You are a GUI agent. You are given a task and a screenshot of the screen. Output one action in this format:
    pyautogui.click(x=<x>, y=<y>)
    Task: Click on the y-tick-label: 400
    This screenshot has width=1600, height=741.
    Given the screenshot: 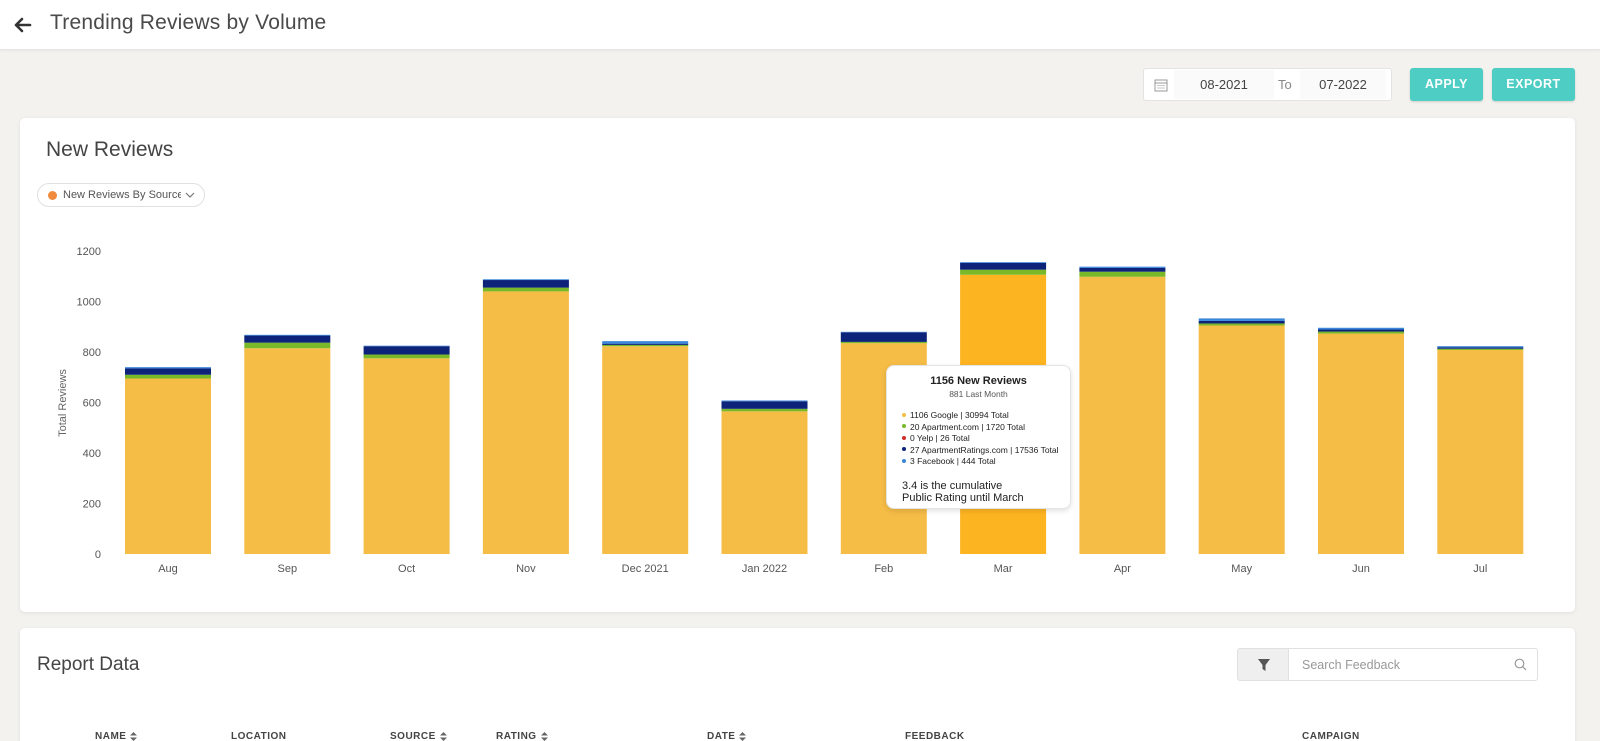 What is the action you would take?
    pyautogui.click(x=92, y=454)
    